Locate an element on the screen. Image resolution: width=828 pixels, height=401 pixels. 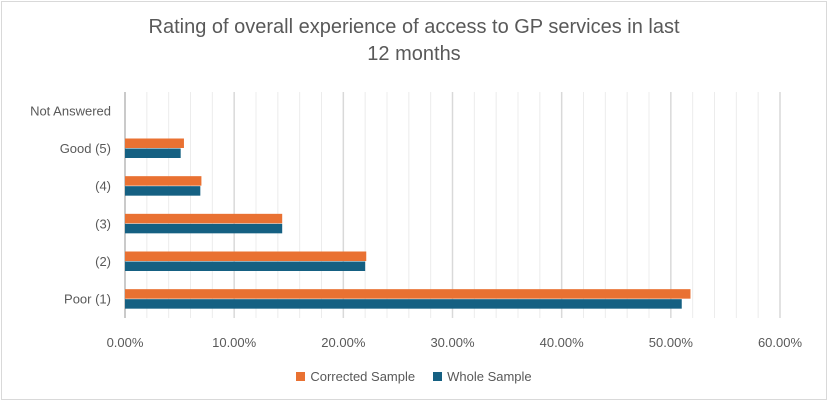
x-tick-label: 40.00% is located at coordinates (562, 342).